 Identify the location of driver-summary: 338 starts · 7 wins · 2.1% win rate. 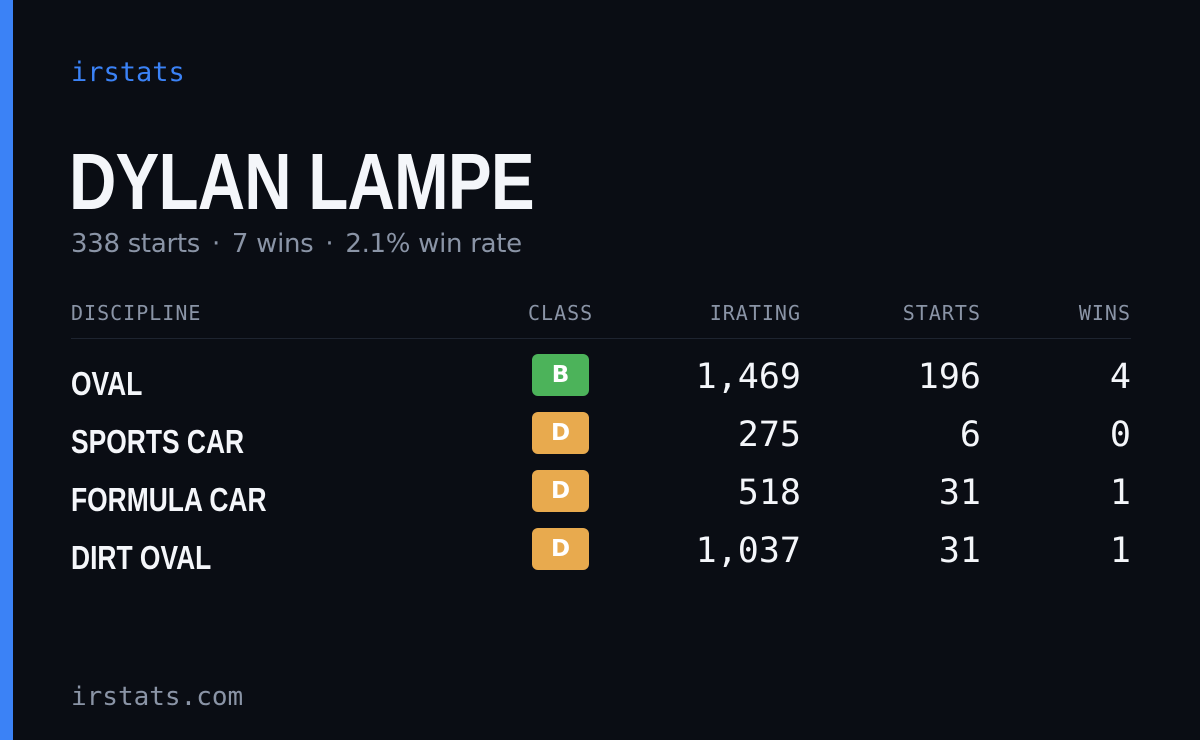
(296, 244).